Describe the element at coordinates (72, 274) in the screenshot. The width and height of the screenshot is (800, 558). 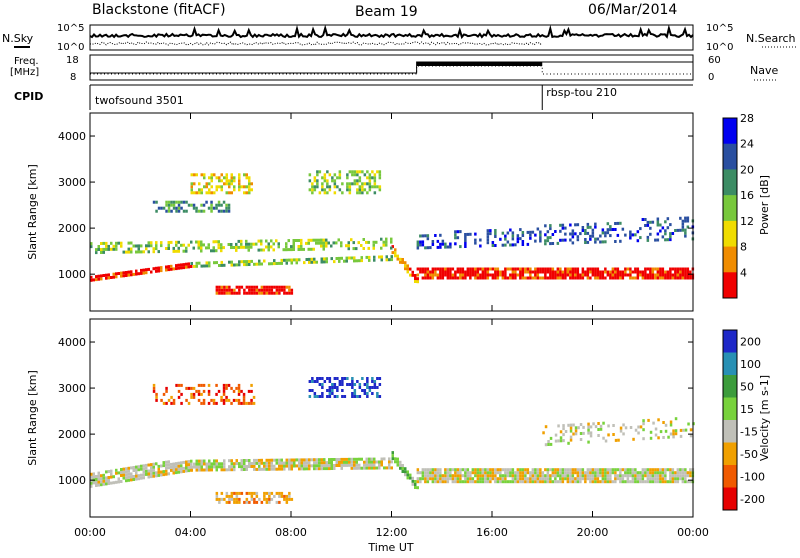
I see `y-tick-label: 1000` at that location.